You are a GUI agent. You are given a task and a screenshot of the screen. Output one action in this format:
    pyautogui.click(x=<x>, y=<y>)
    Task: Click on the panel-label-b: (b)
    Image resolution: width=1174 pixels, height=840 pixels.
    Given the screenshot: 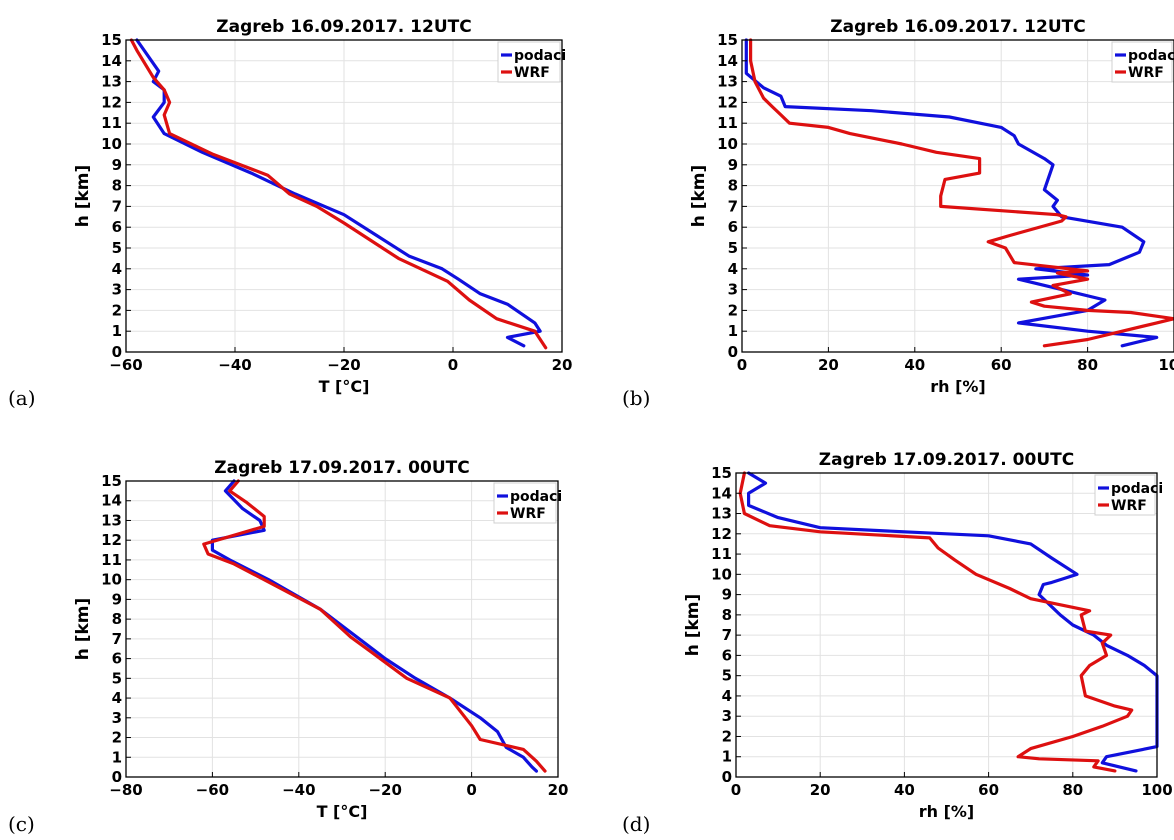 What is the action you would take?
    pyautogui.click(x=636, y=398)
    